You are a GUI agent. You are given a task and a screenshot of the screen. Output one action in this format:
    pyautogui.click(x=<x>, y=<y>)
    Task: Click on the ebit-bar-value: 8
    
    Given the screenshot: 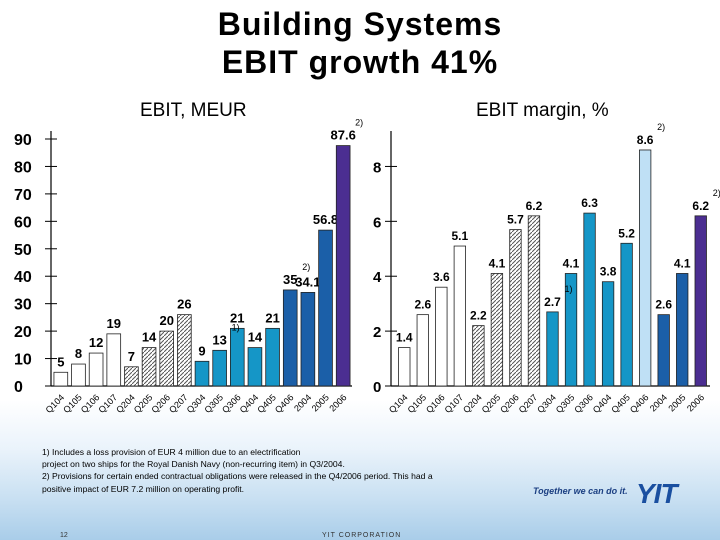 What is the action you would take?
    pyautogui.click(x=78, y=353)
    